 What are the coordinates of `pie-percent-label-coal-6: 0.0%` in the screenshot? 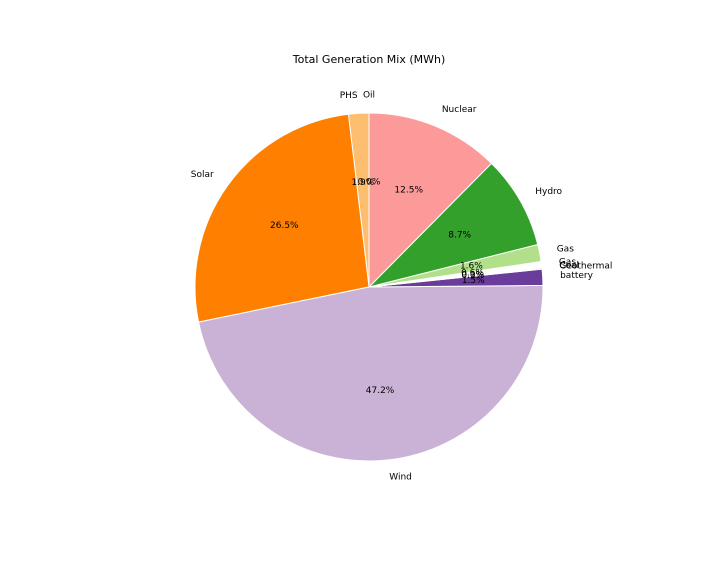 It's located at (472, 276).